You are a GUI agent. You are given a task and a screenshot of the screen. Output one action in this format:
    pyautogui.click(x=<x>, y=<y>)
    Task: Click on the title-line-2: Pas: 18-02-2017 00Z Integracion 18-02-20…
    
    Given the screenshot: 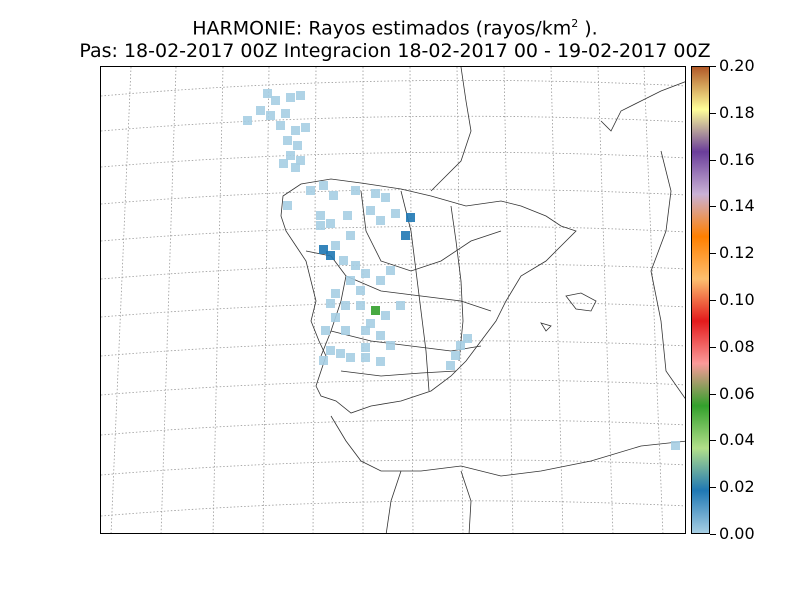 What is the action you would take?
    pyautogui.click(x=395, y=51)
    